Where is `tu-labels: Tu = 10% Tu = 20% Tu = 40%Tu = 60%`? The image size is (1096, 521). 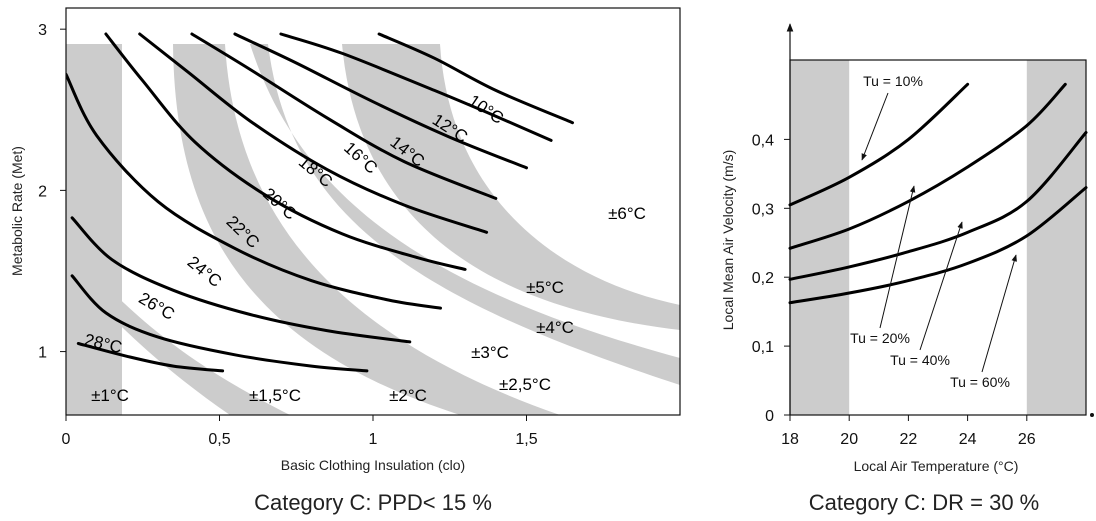
tu-labels: Tu = 10% Tu = 20% Tu = 40%Tu = 60% is located at coordinates (933, 231).